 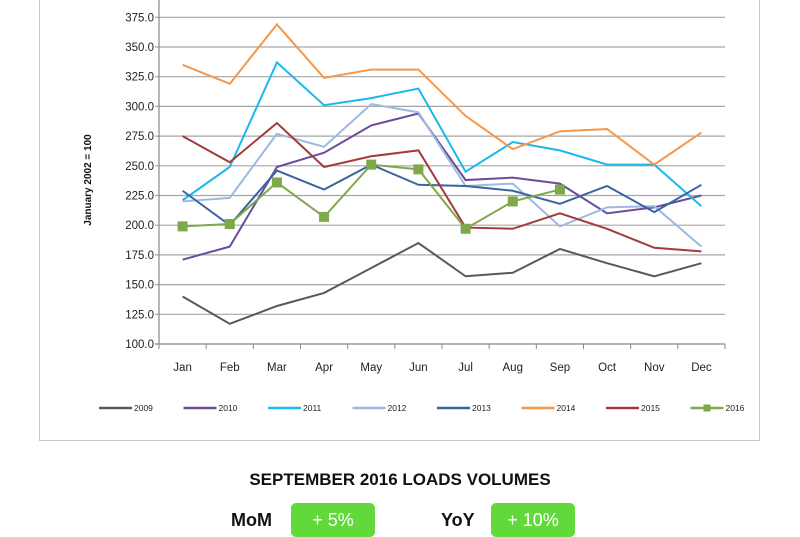 What do you see at coordinates (230, 368) in the screenshot?
I see `x-tick-label: Feb` at bounding box center [230, 368].